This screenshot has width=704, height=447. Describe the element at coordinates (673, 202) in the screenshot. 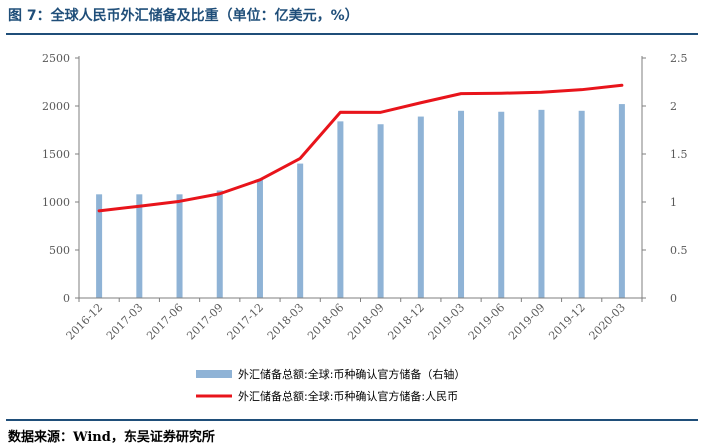

I see `y-right-tick-label: 1` at that location.